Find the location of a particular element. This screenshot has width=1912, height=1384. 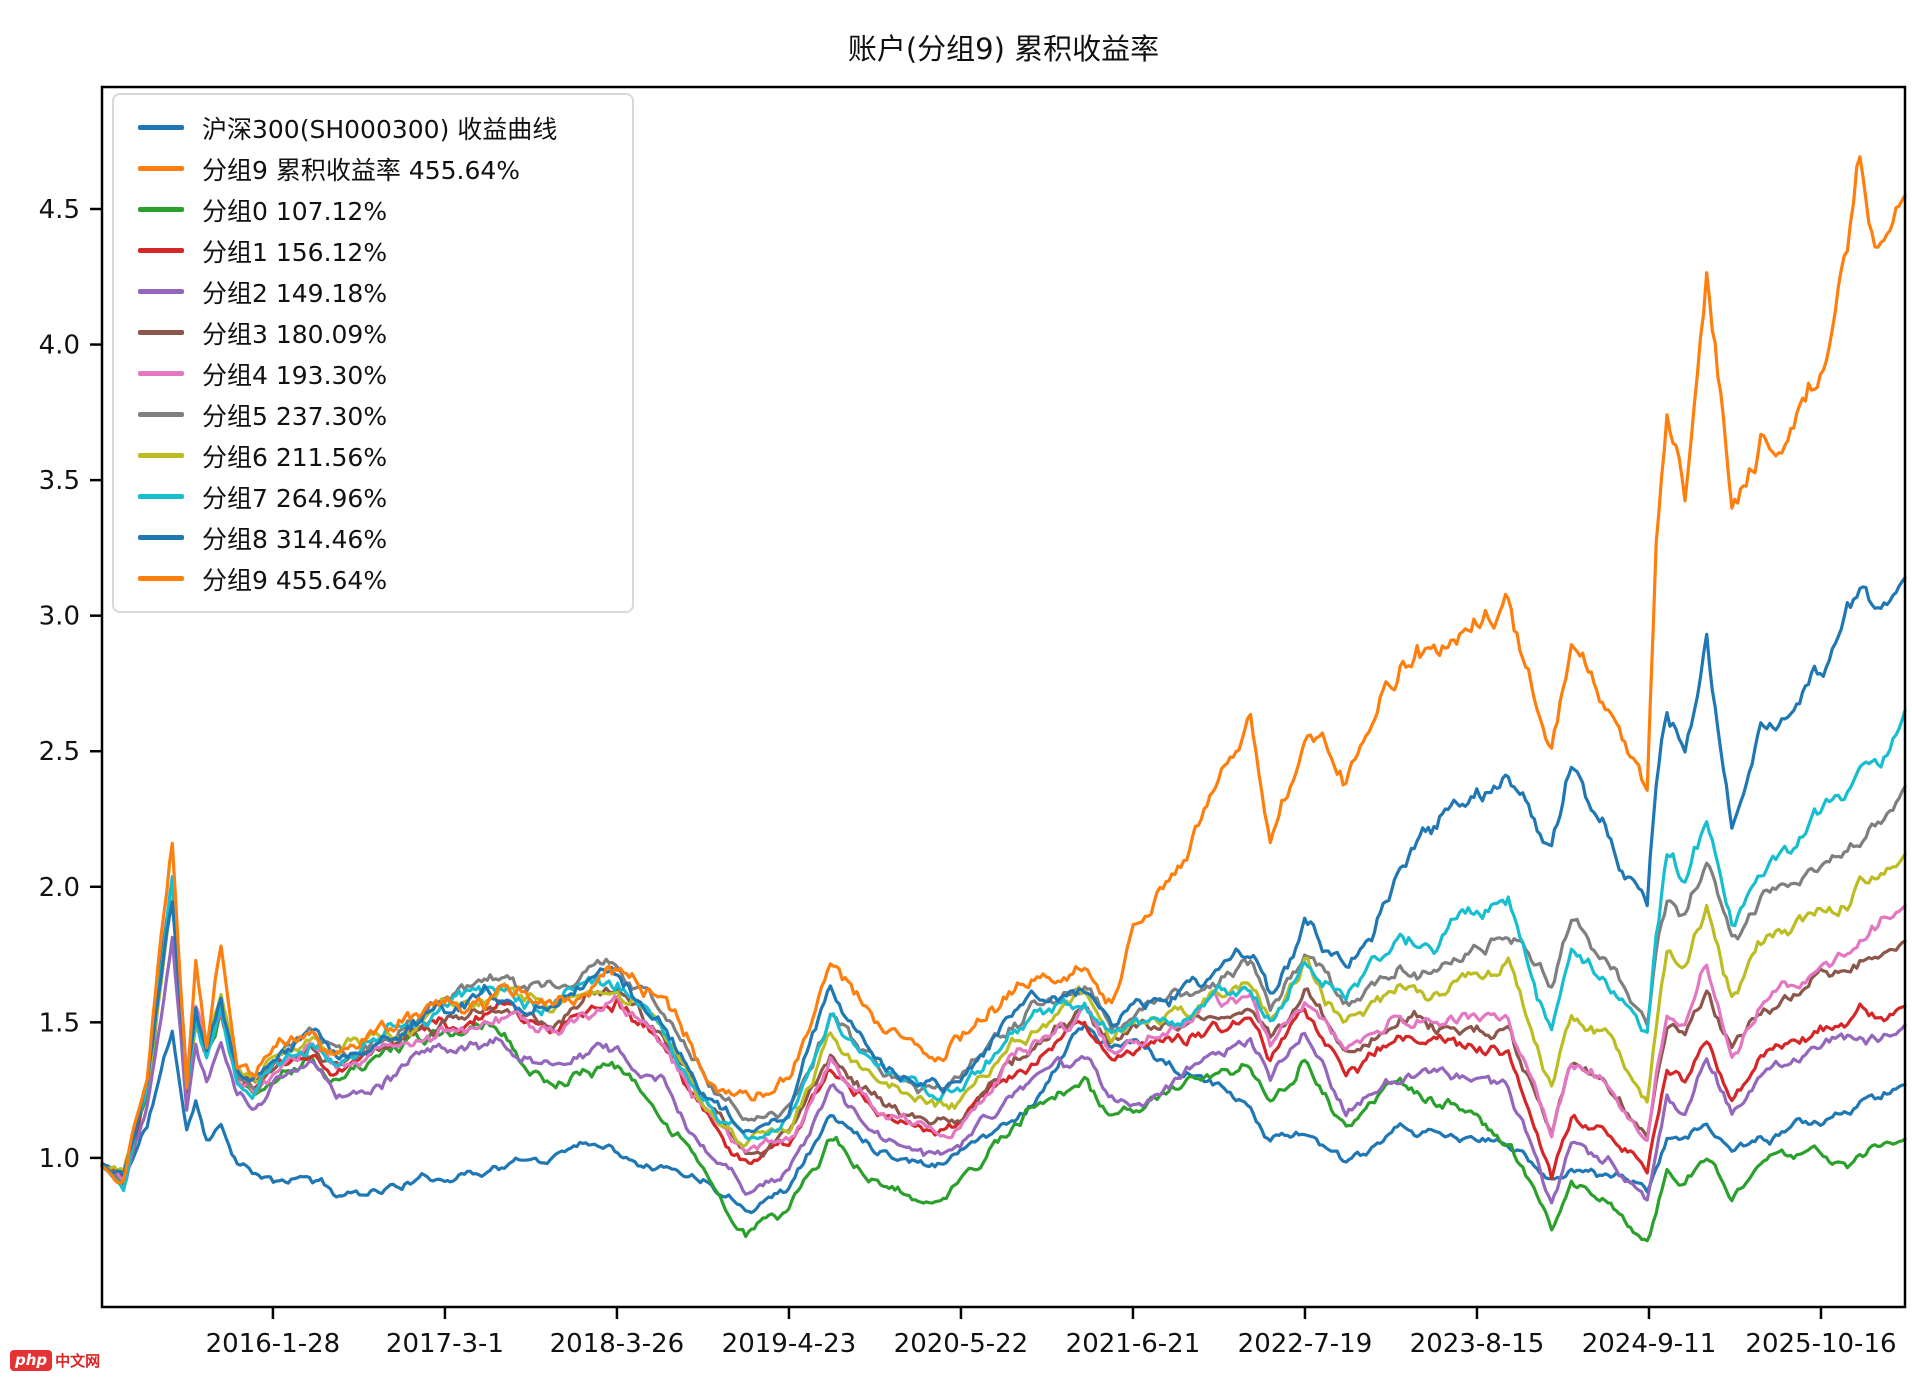

watermark-php-logo: php 中文网 is located at coordinates (55, 1360).